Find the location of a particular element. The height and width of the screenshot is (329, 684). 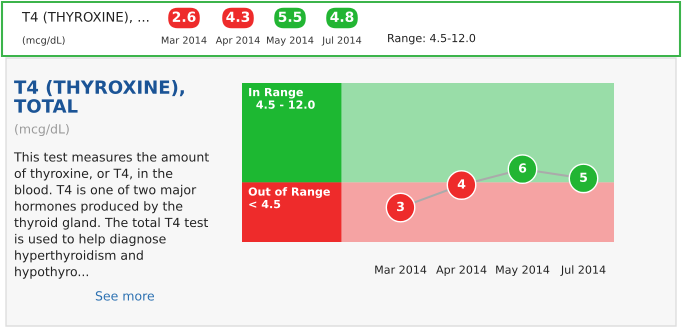

band-label: Out of Range < 4.5 is located at coordinates (289, 197).